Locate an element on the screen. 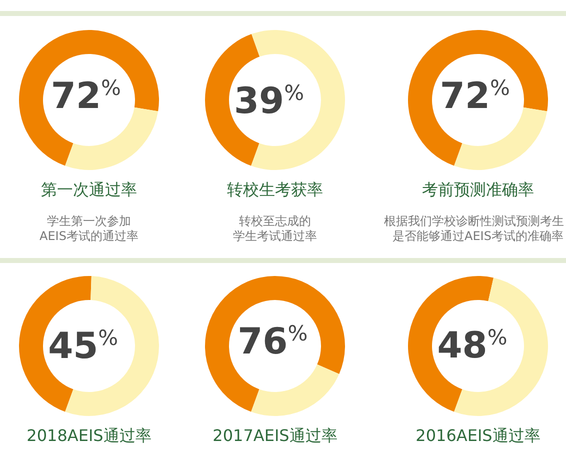  text: 学生第一次参加 is located at coordinates (89, 221).